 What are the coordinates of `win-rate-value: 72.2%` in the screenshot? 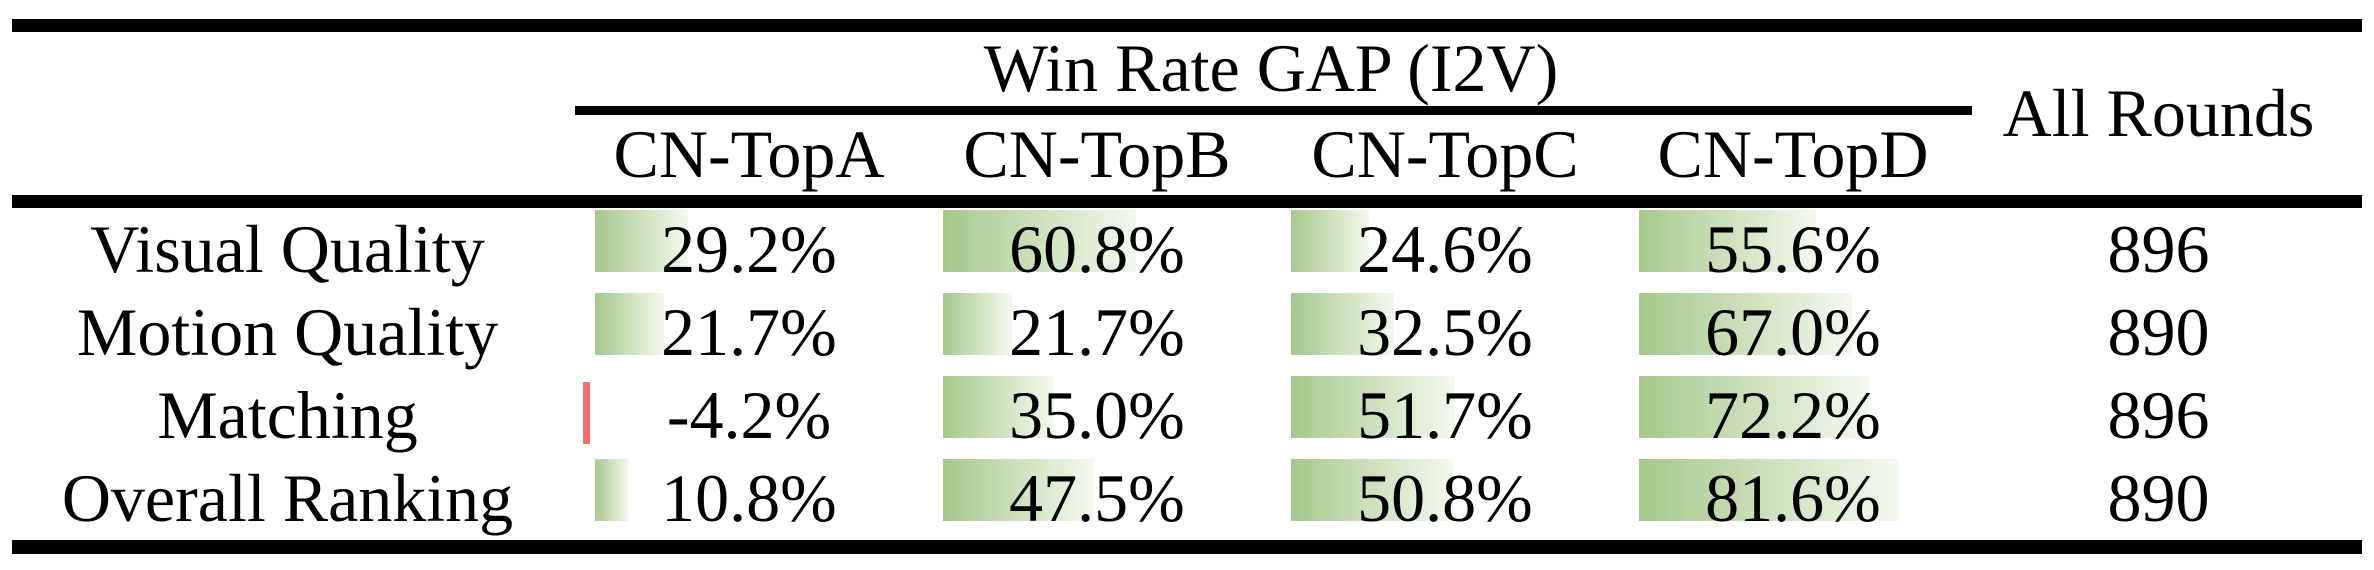 It's located at (1793, 415).